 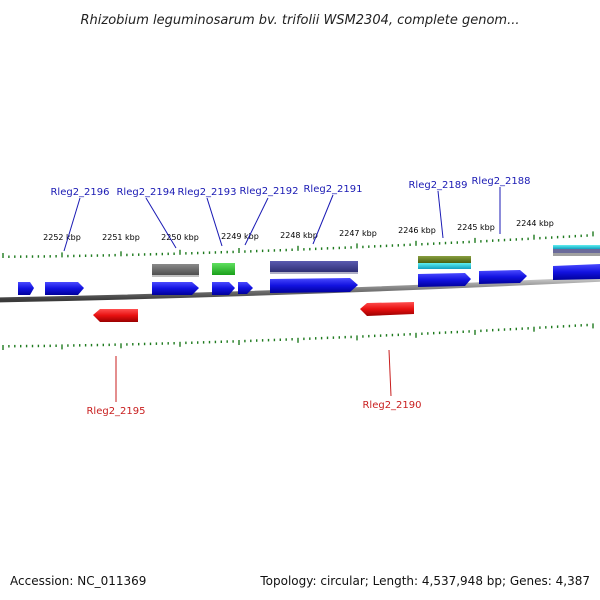 I want to click on gene-label-rleg2-2194: Rleg2_2194, so click(x=145, y=192).